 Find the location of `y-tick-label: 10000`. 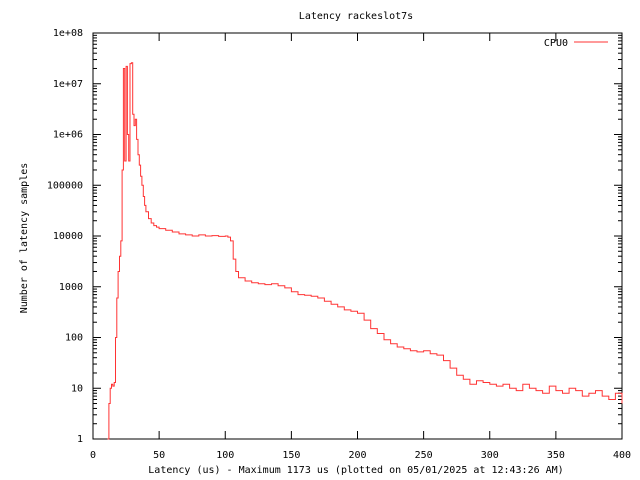

y-tick-label: 10000 is located at coordinates (68, 236).